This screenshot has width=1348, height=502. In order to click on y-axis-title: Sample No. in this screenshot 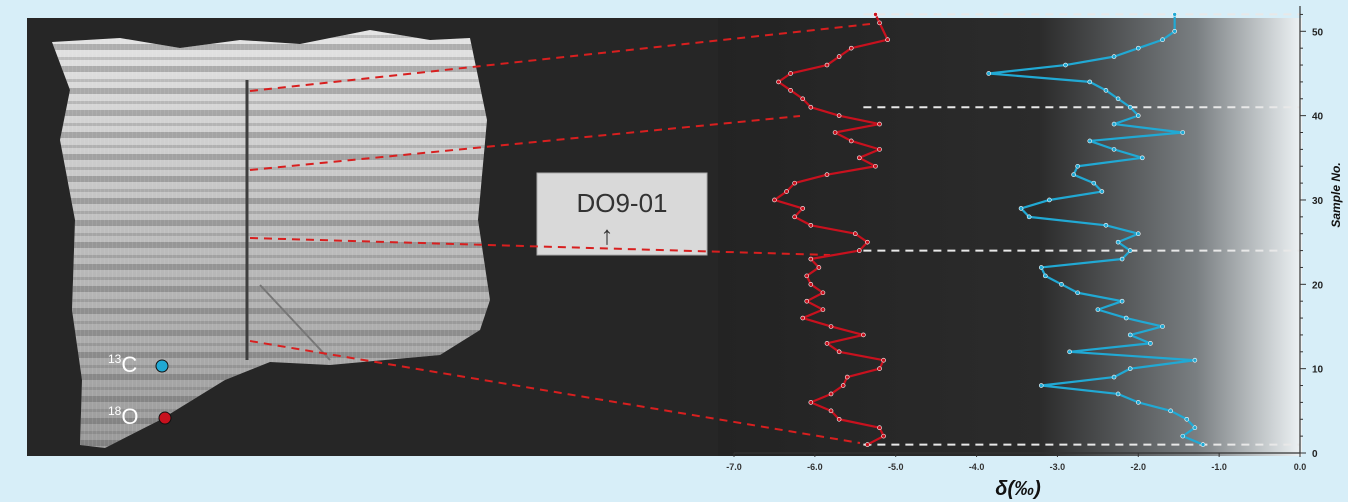, I will do `click(1336, 194)`.